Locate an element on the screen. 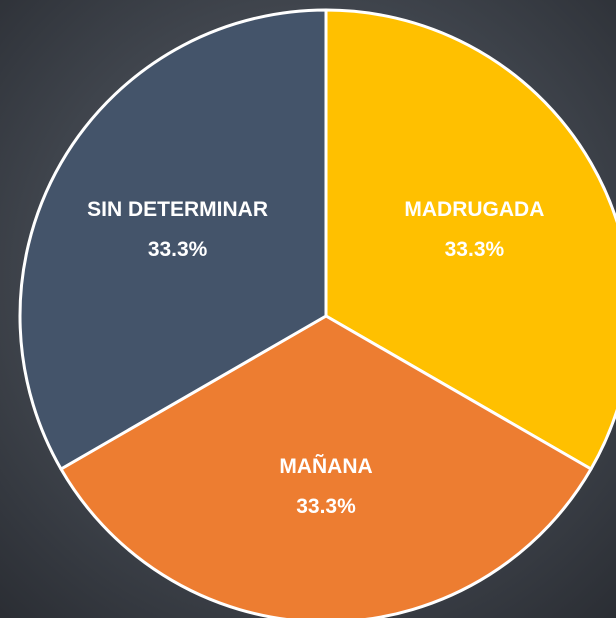 This screenshot has width=616, height=618. slice-category-label: MADRUGADA is located at coordinates (474, 209).